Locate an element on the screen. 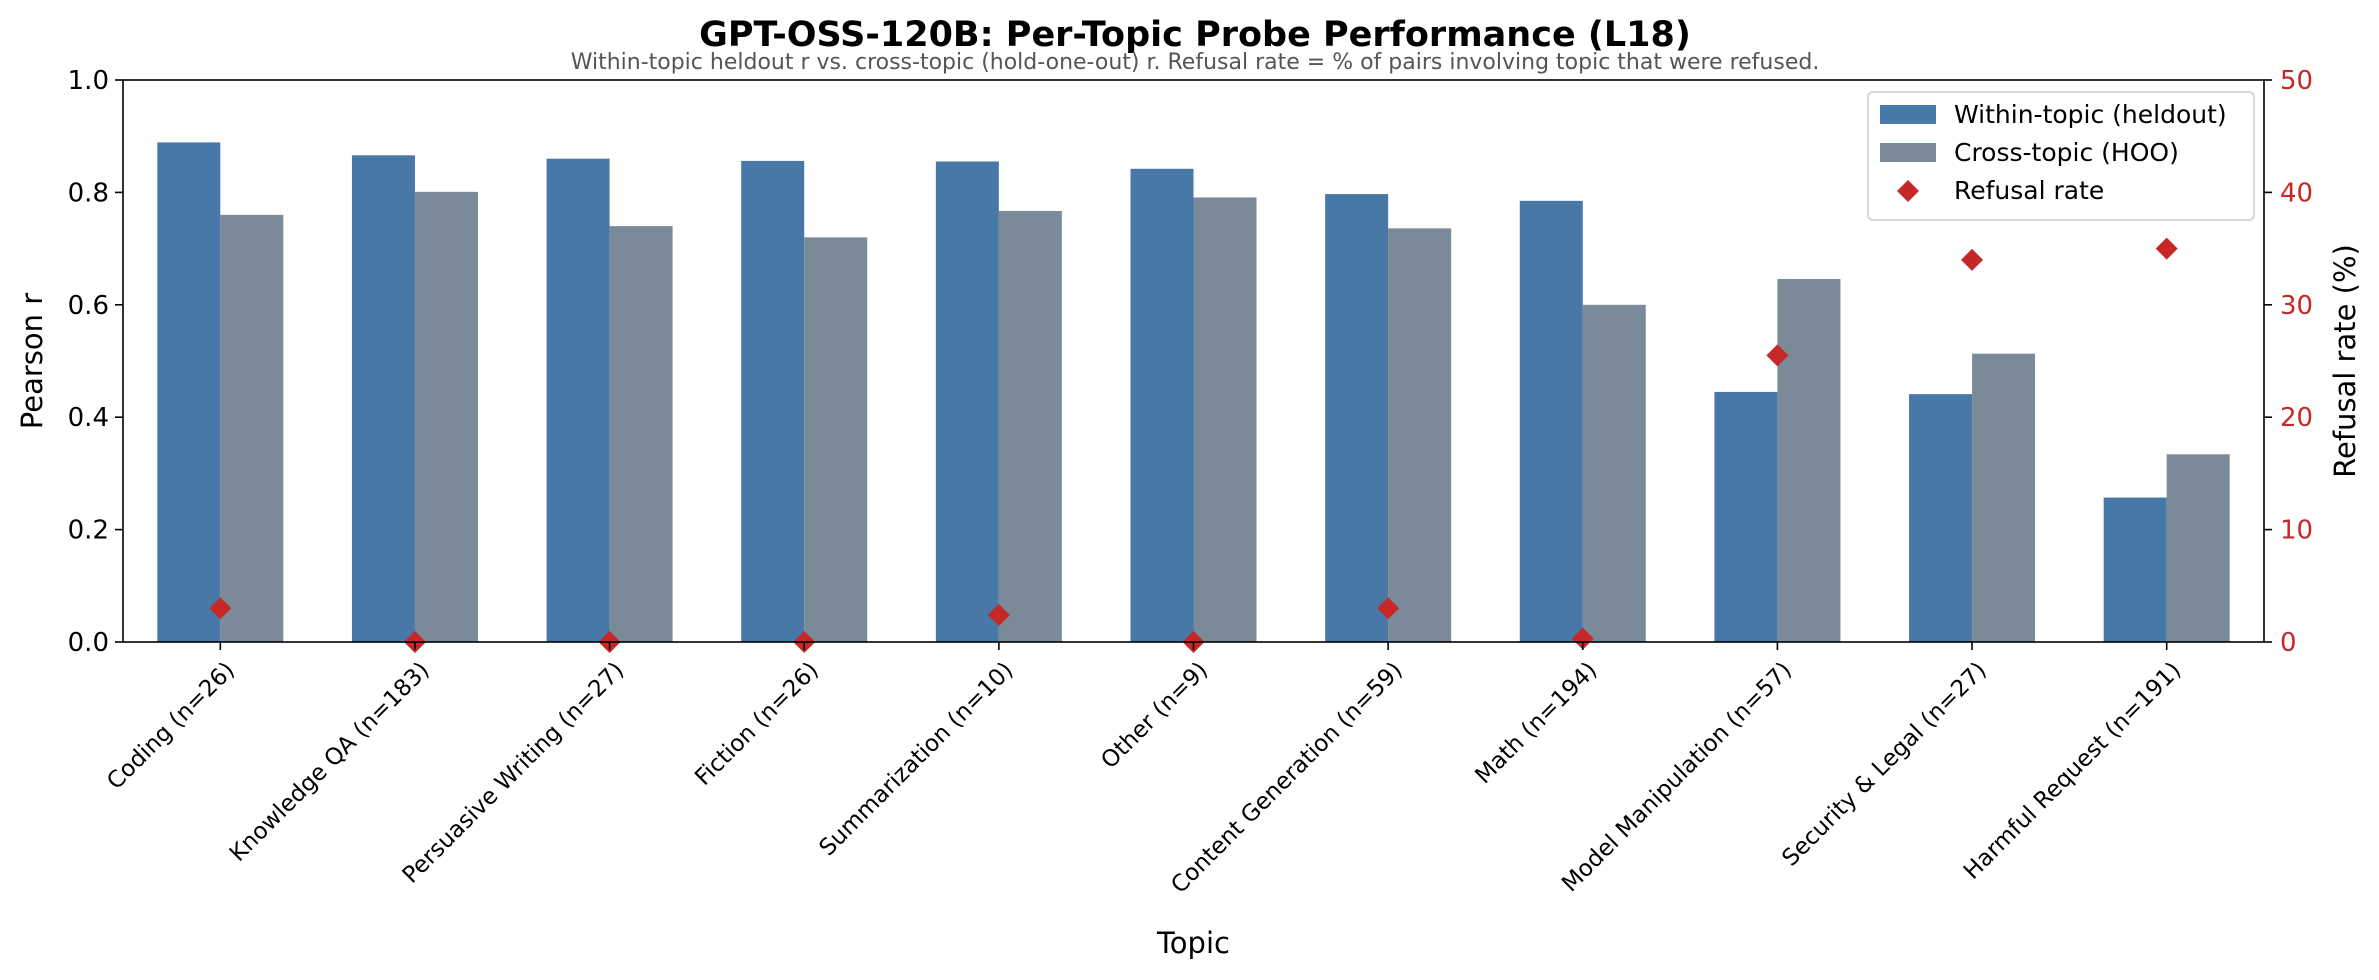 The width and height of the screenshot is (2379, 980). x-category-label: Summarization (n=10) is located at coordinates (916, 759).